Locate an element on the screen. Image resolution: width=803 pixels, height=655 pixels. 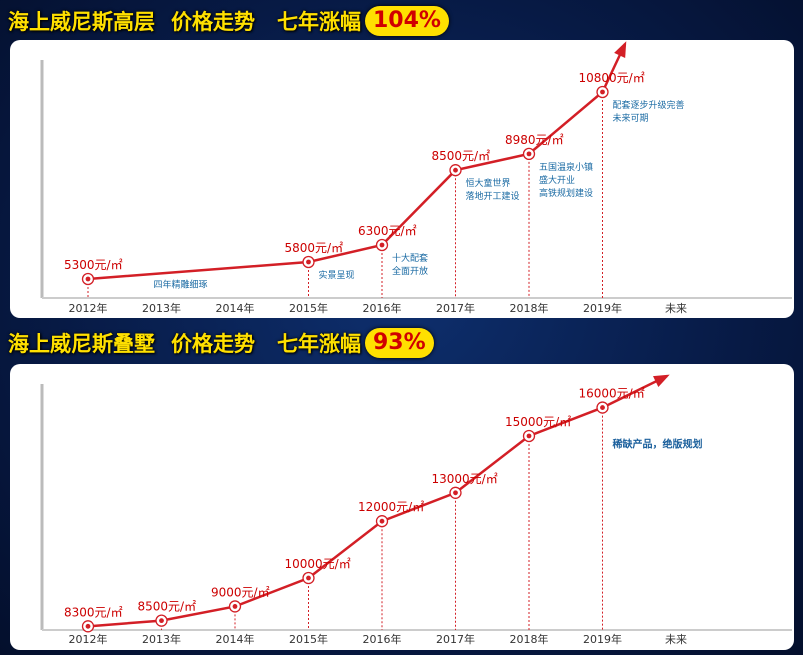
annotation-text: 五国温泉小镇 is located at coordinates (566, 167).